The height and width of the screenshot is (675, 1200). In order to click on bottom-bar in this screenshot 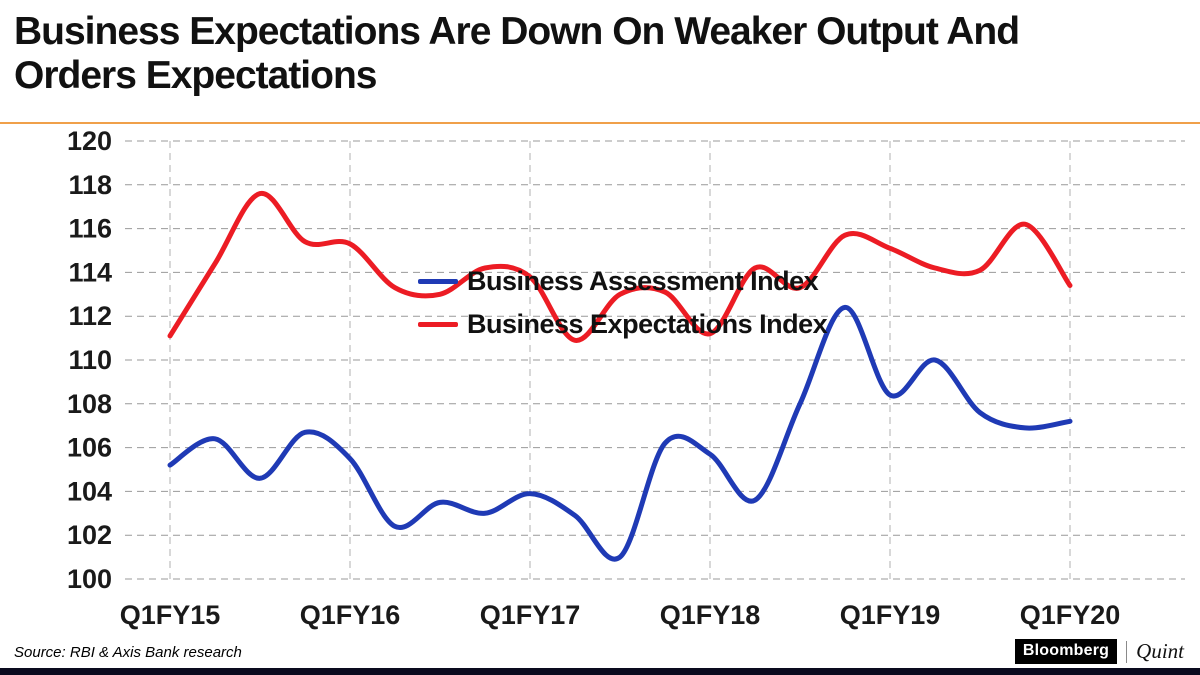, I will do `click(600, 671)`.